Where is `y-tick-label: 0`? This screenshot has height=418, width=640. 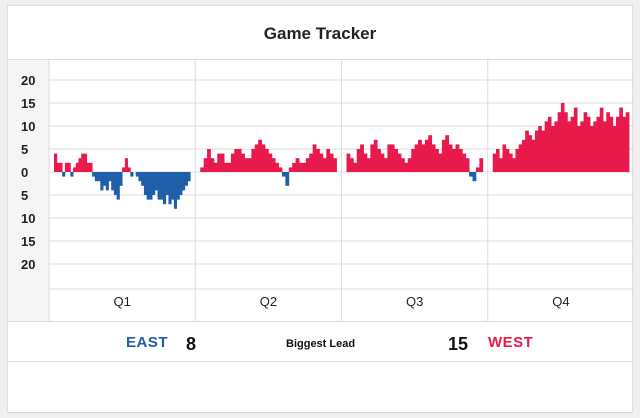 y-tick-label: 0 is located at coordinates (24, 172).